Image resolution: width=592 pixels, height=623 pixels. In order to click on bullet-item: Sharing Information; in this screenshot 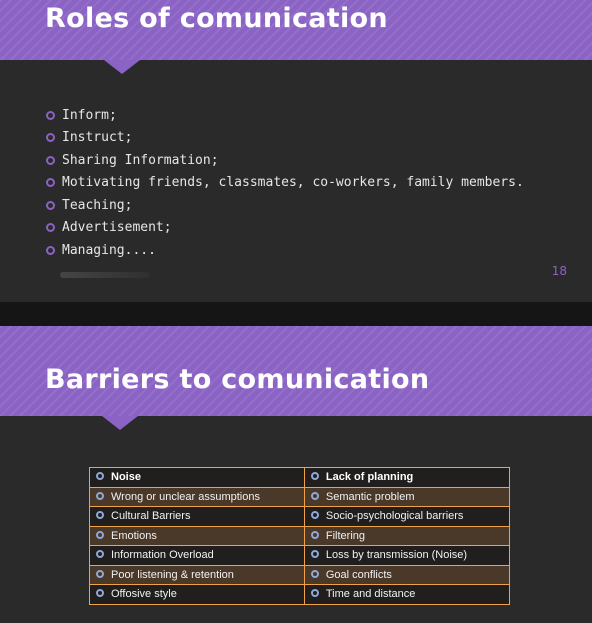, I will do `click(285, 160)`.